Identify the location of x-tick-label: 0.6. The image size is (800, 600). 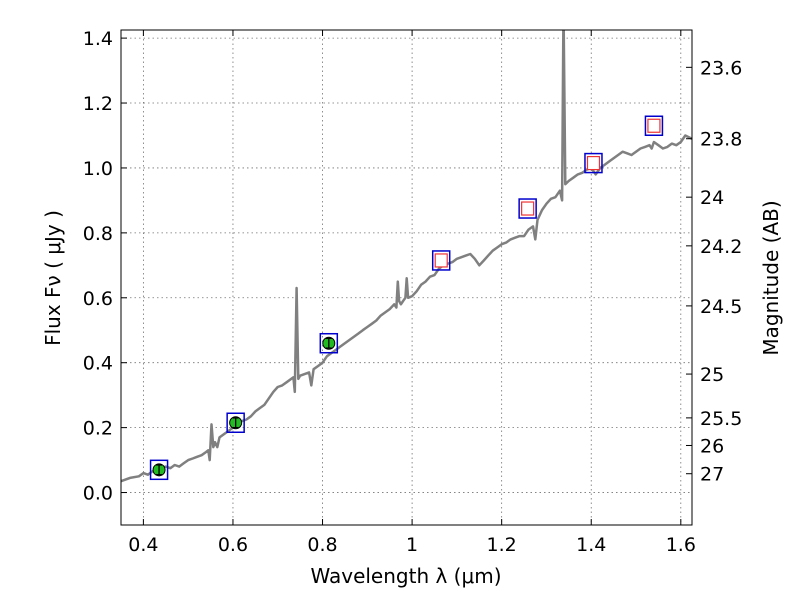
(233, 545).